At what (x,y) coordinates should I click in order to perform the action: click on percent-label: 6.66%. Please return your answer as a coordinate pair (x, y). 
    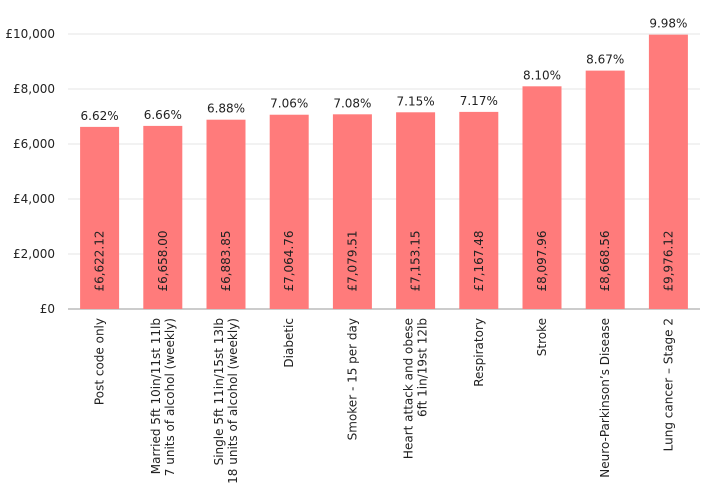
    Looking at the image, I should click on (163, 115).